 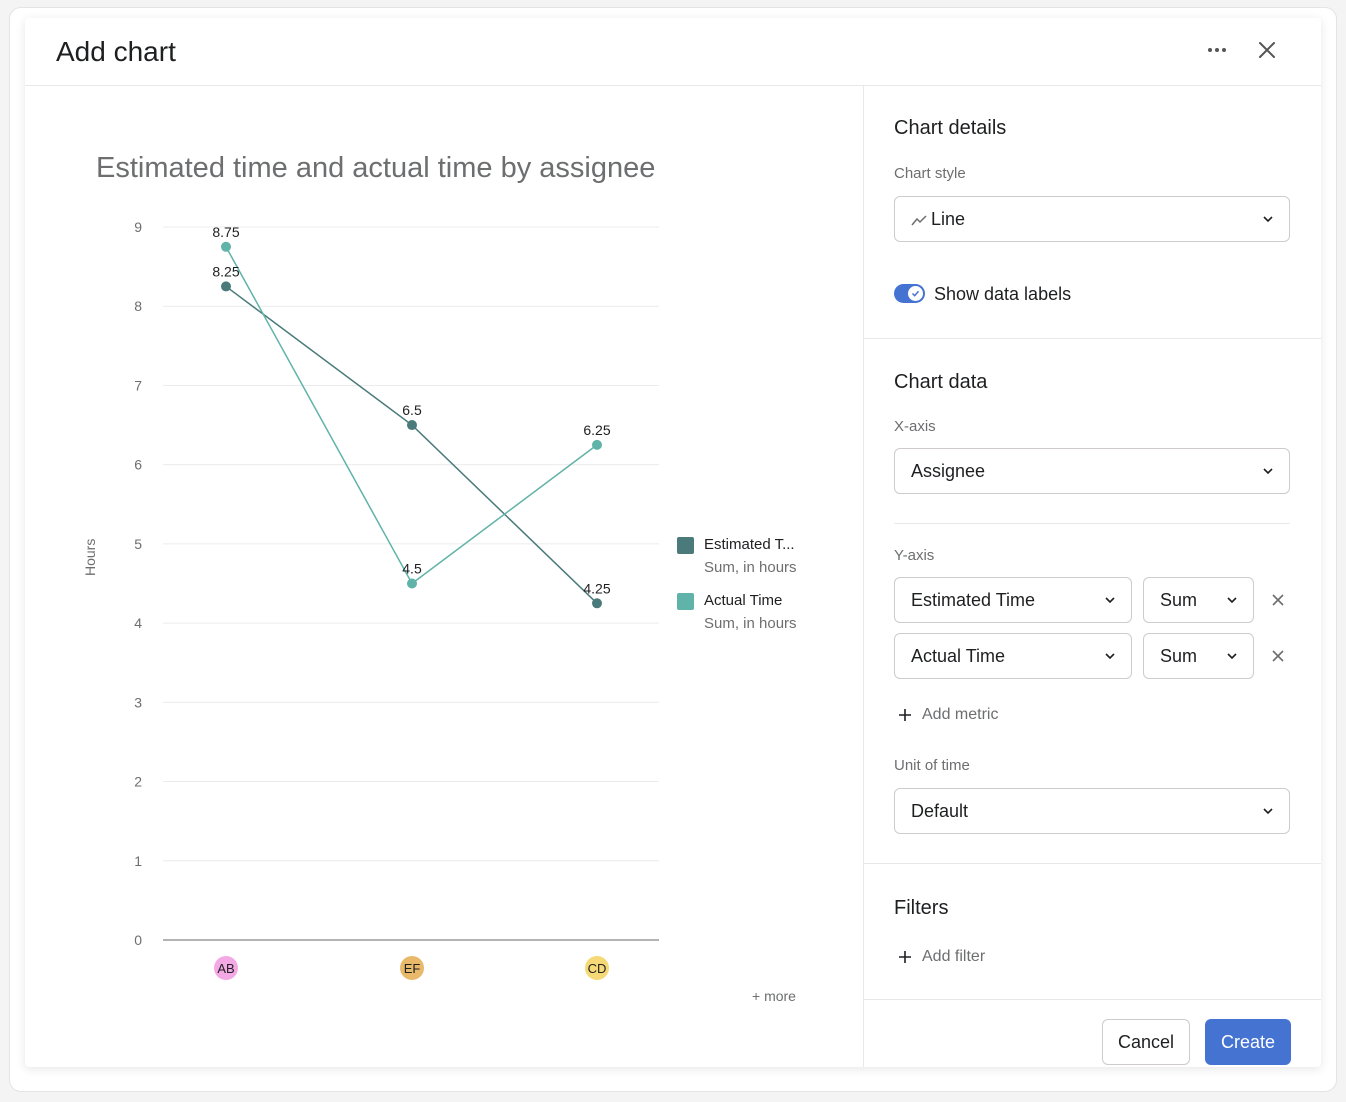 What do you see at coordinates (948, 471) in the screenshot?
I see `x-axis-value: Assignee` at bounding box center [948, 471].